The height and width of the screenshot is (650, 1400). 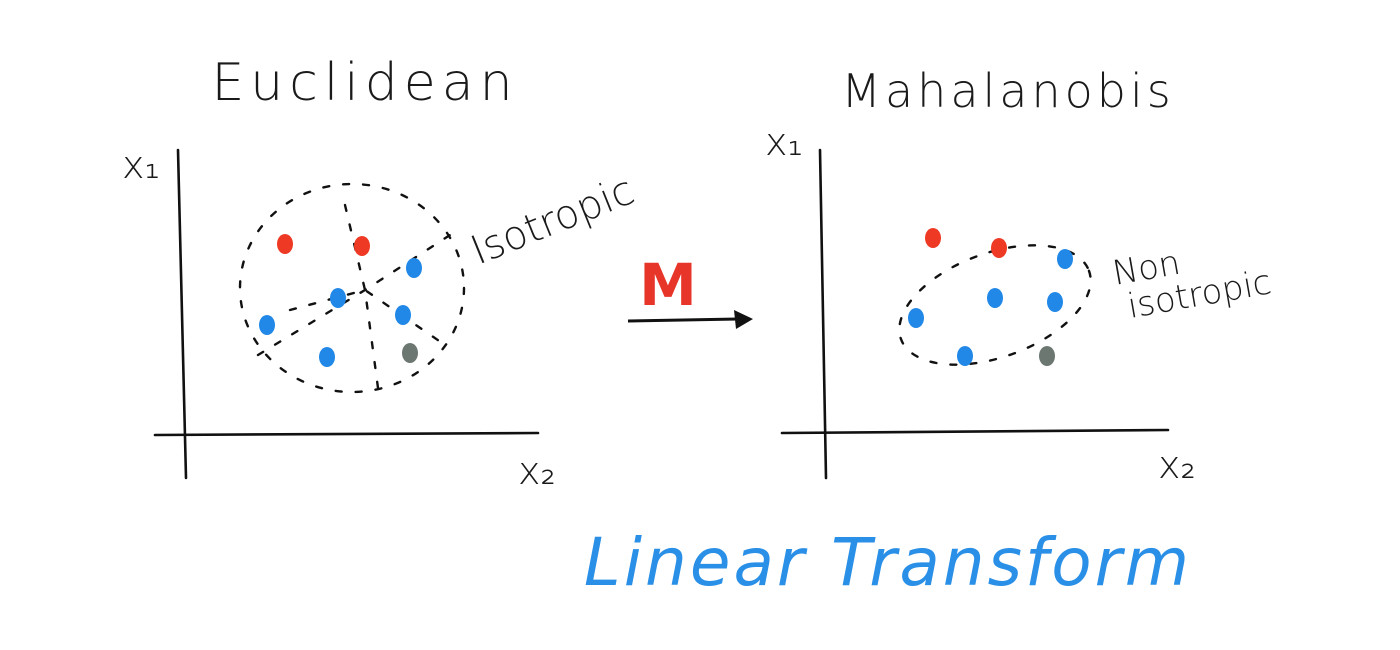 What do you see at coordinates (823, 314) in the screenshot?
I see `right-y-axis` at bounding box center [823, 314].